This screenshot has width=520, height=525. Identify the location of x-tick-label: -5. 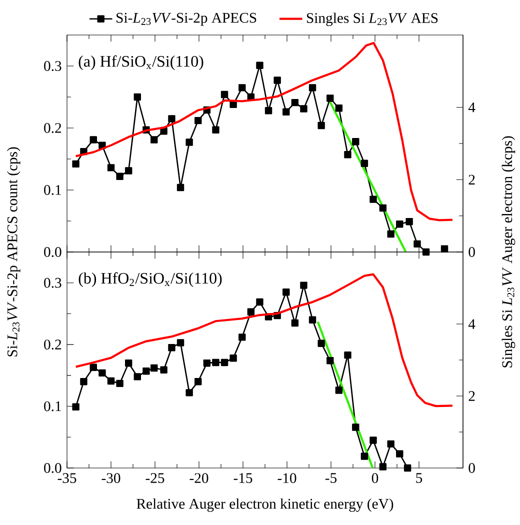
(331, 478).